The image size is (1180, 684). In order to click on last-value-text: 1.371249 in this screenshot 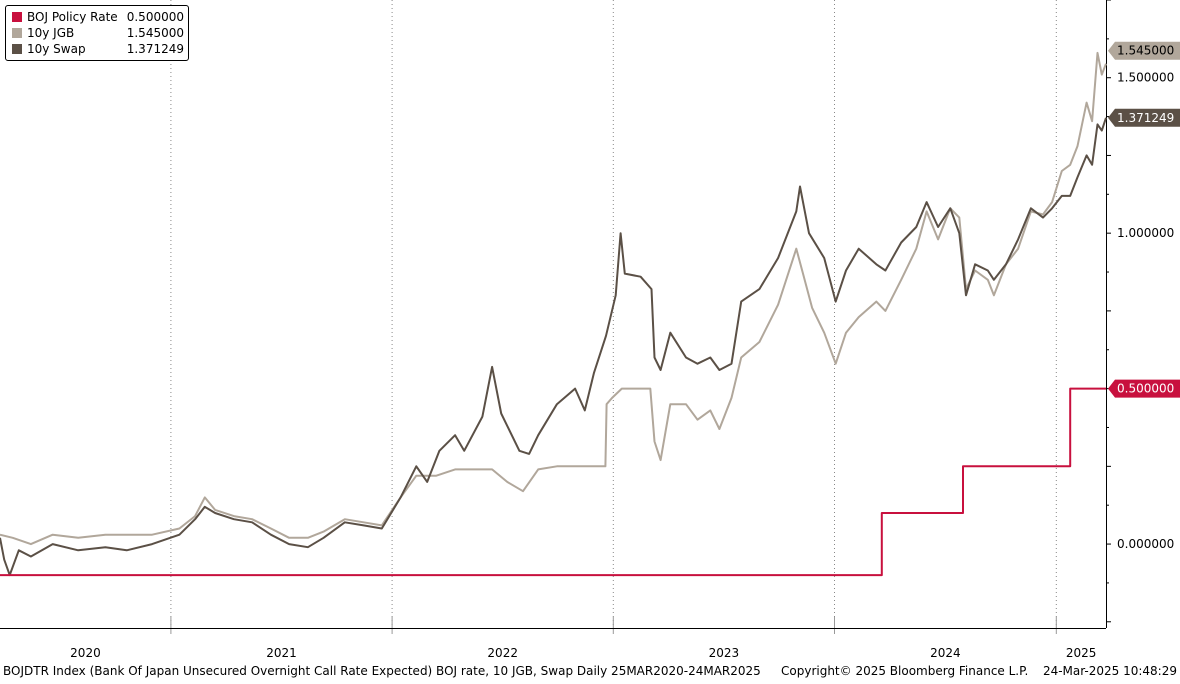, I will do `click(1145, 118)`.